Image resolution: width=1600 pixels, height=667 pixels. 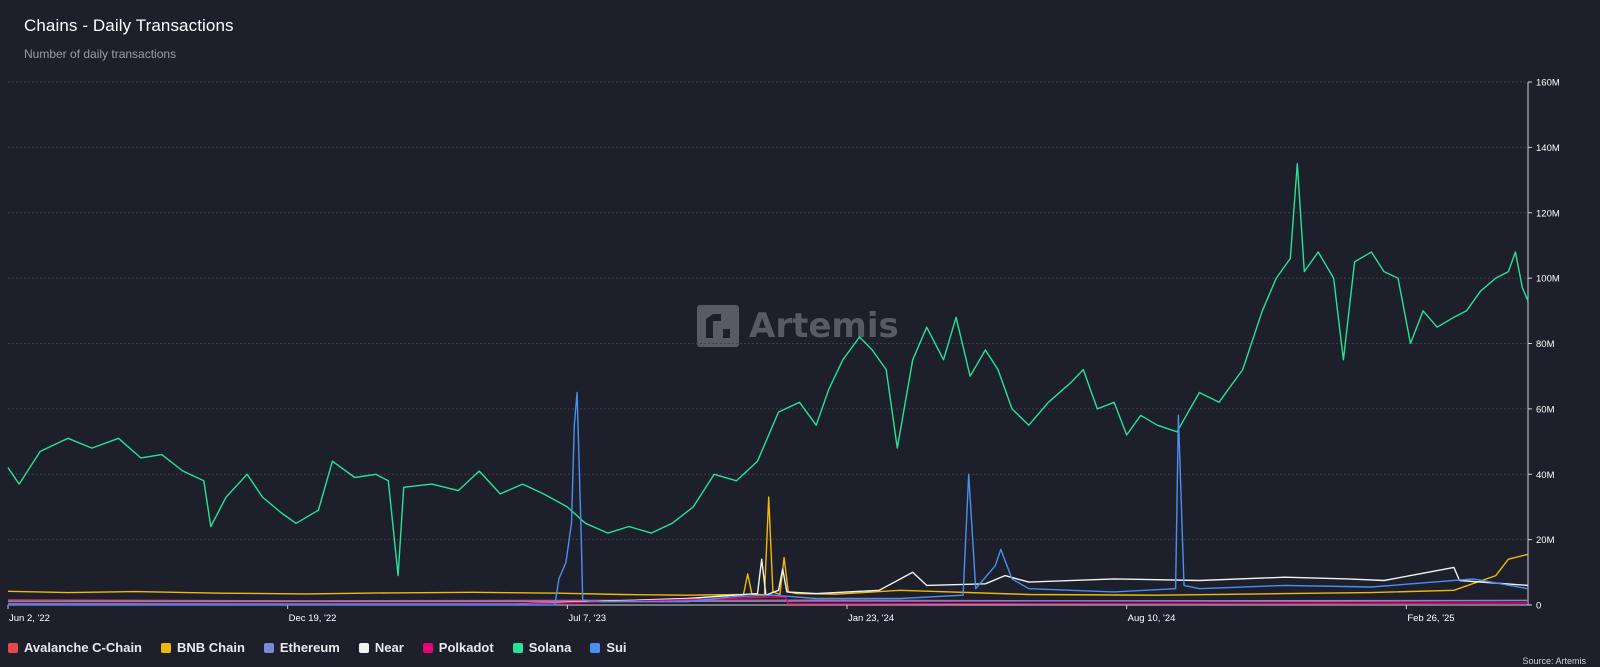 I want to click on legend-item: BNB Chain, so click(x=203, y=647).